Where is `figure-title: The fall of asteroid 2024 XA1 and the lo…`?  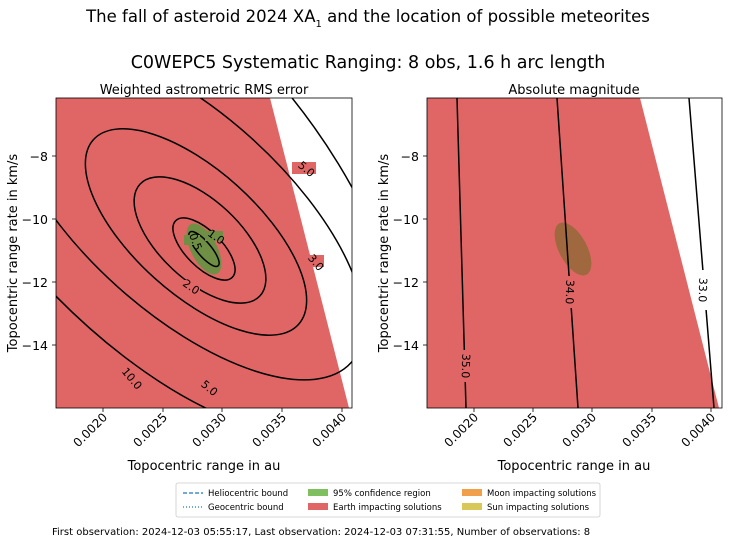
figure-title: The fall of asteroid 2024 XA1 and the lo… is located at coordinates (367, 18).